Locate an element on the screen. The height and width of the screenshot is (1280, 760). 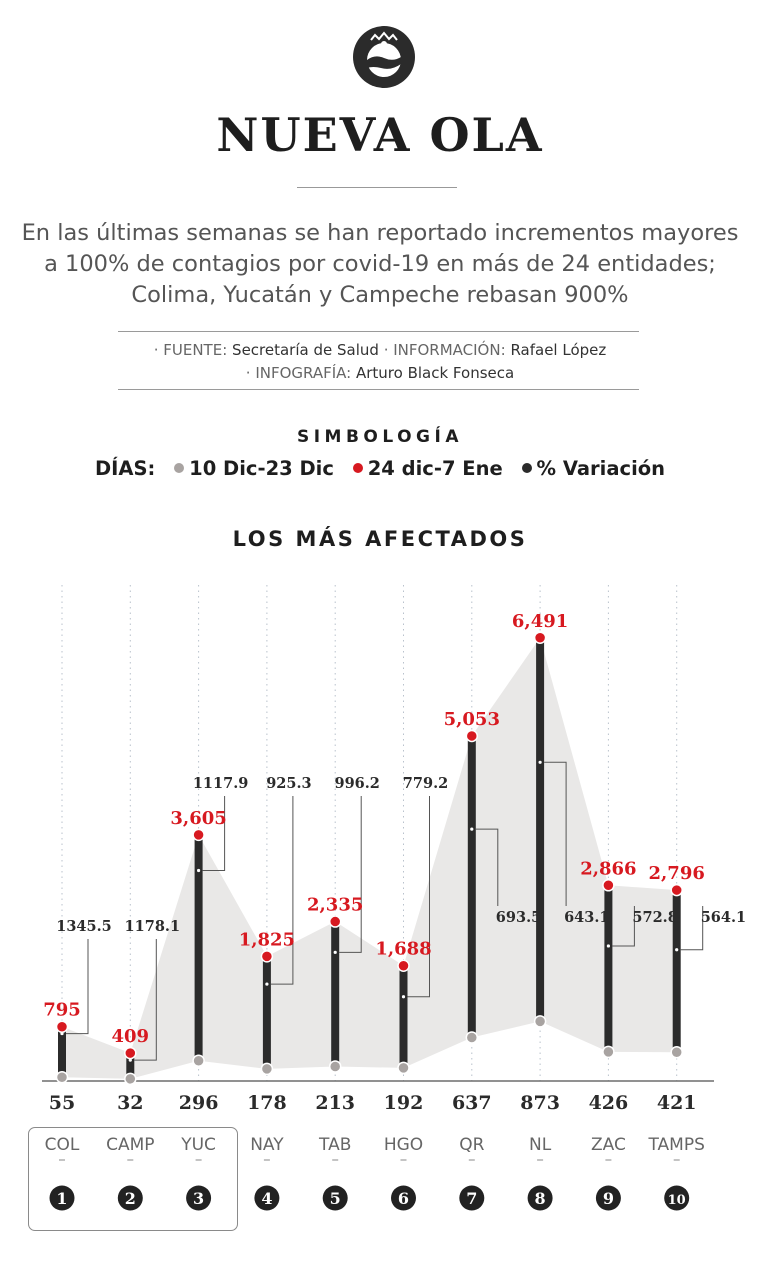
data-label-after-NAY: 1,825 is located at coordinates (267, 939).